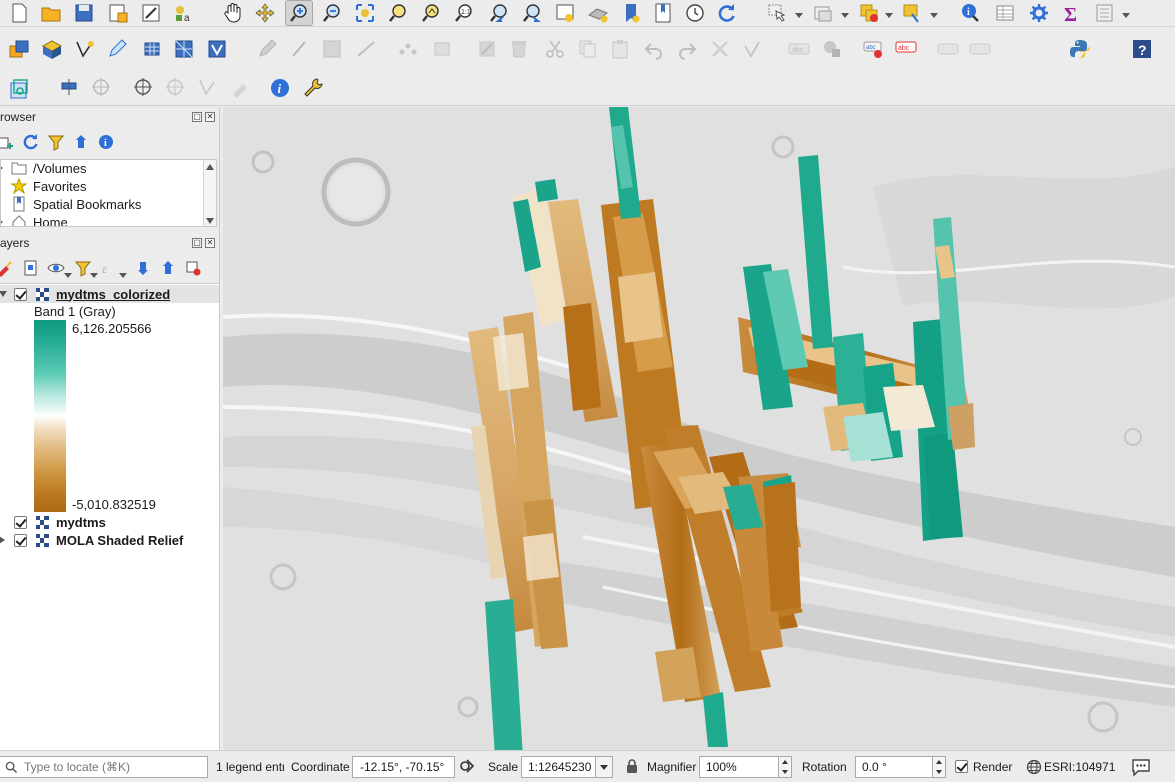 This screenshot has width=1175, height=782. What do you see at coordinates (52, 49) in the screenshot?
I see `new-geopackage-icon` at bounding box center [52, 49].